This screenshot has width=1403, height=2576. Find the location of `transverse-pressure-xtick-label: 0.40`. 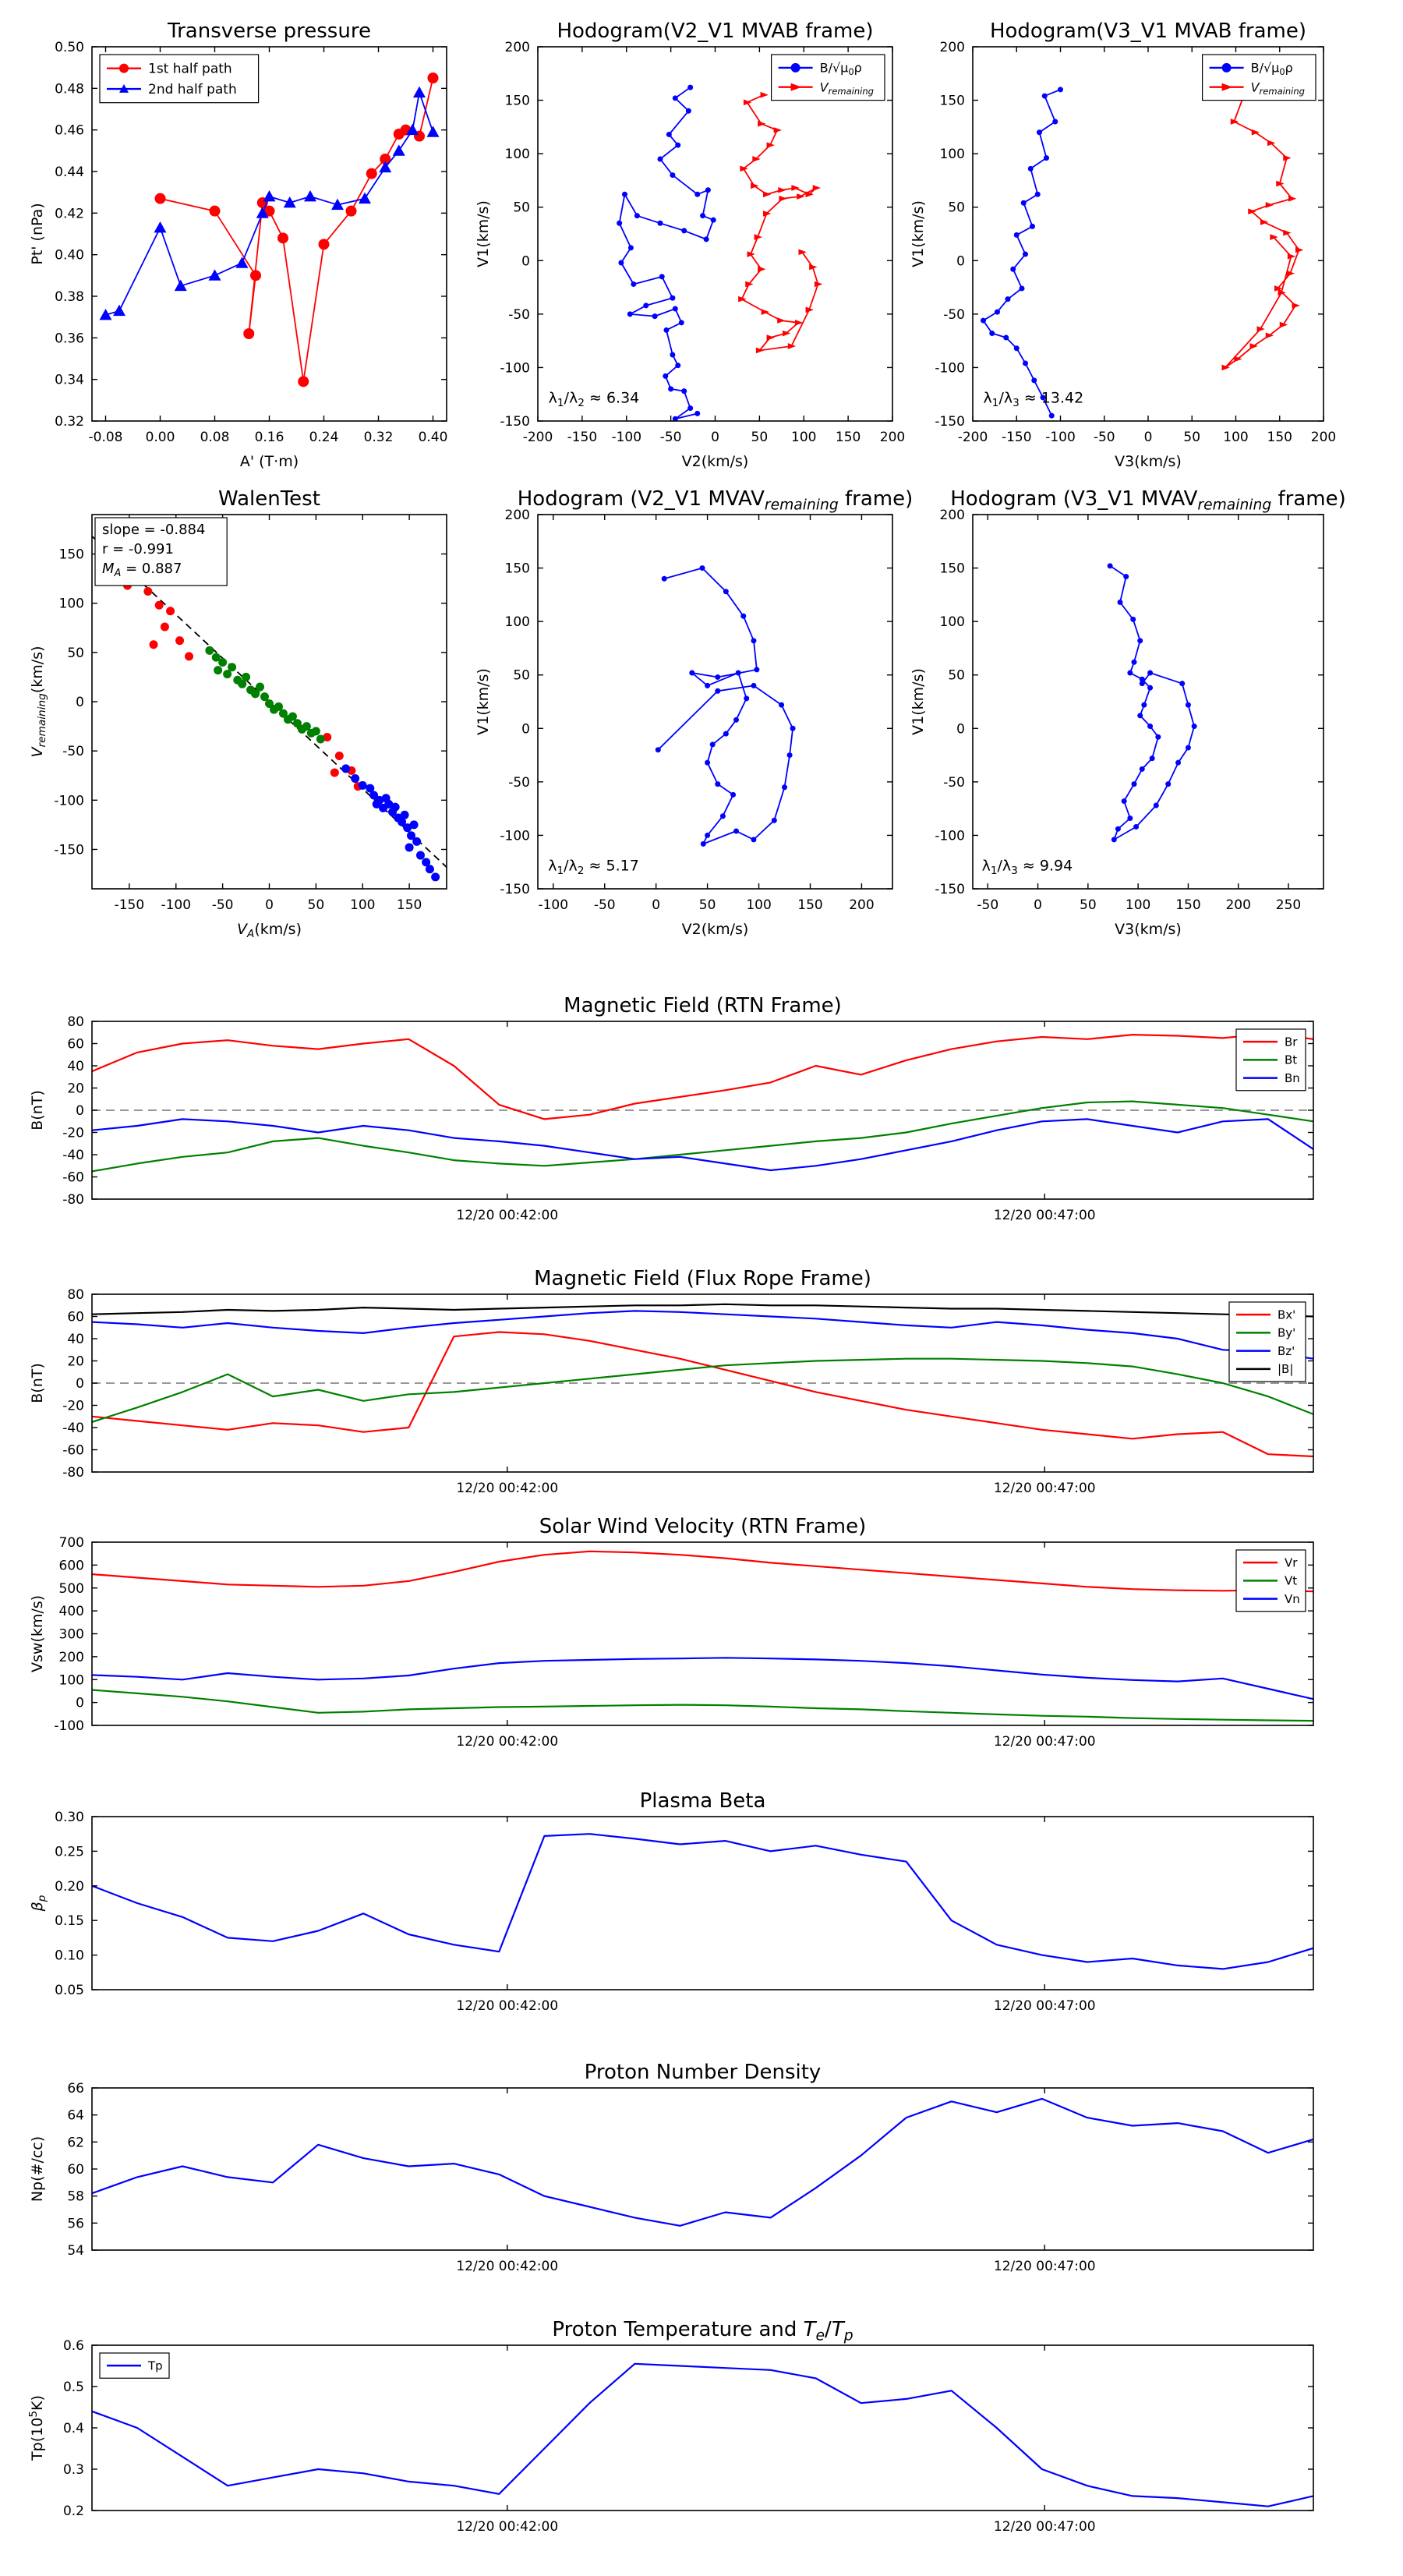

transverse-pressure-xtick-label: 0.40 is located at coordinates (433, 437).